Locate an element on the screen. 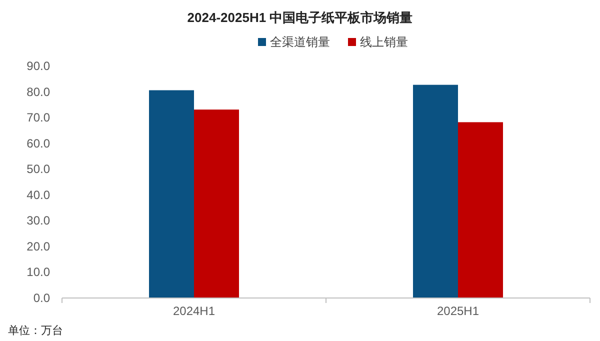 This screenshot has height=341, width=600. y-tick-label: 20.0 is located at coordinates (38, 246).